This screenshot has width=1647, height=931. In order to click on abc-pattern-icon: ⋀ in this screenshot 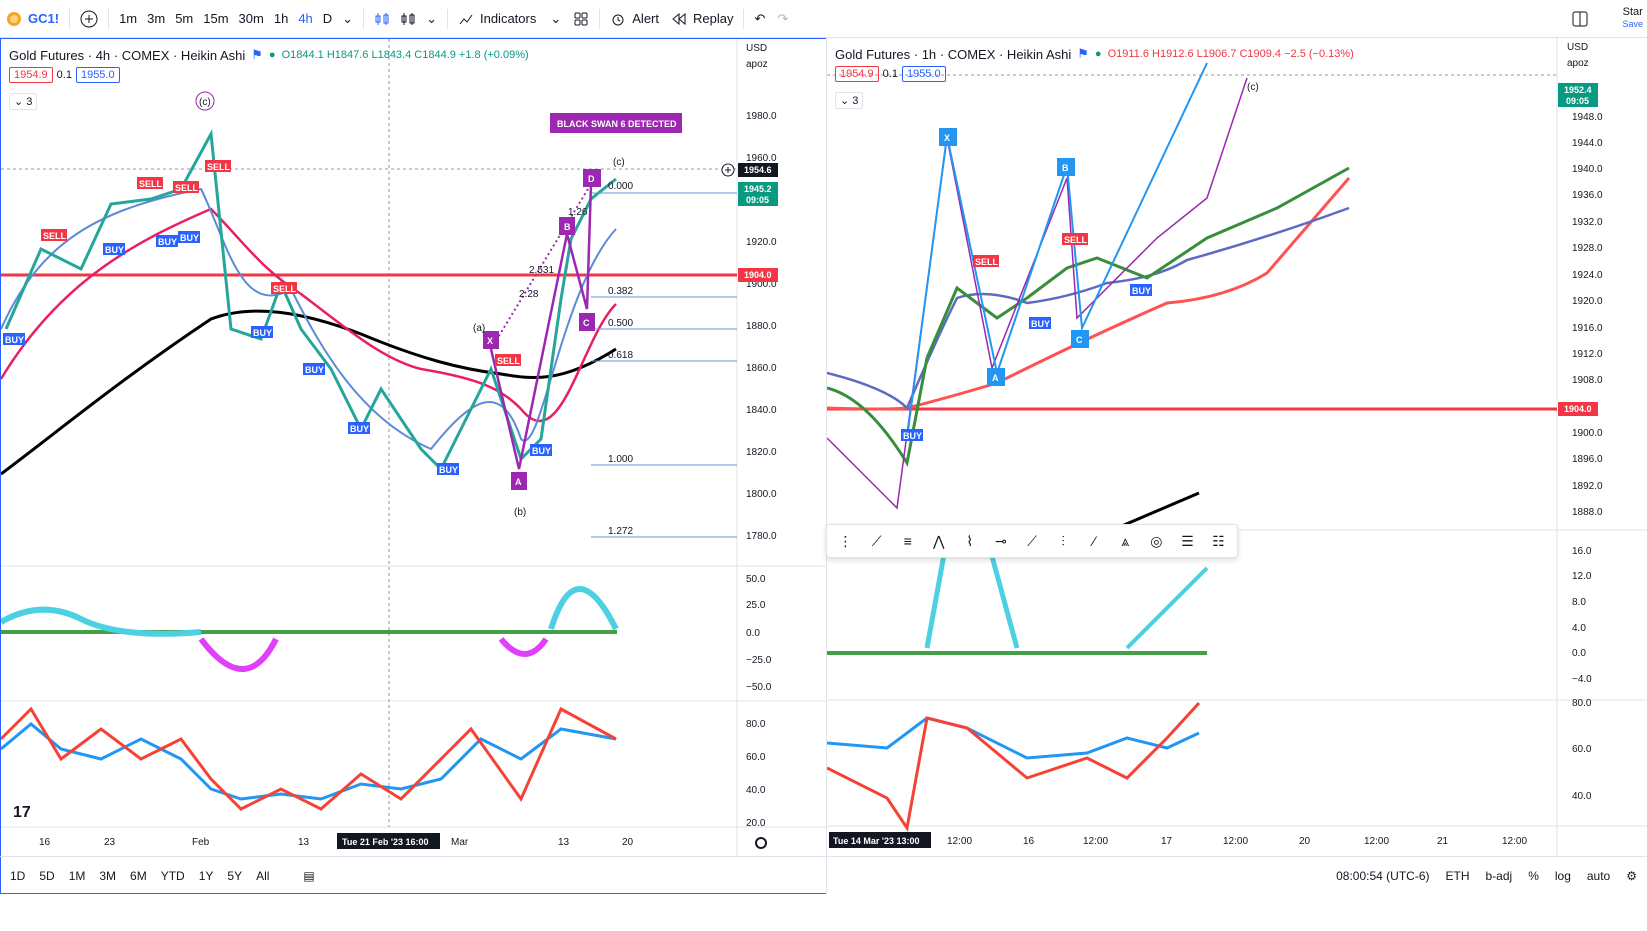, I will do `click(939, 540)`.